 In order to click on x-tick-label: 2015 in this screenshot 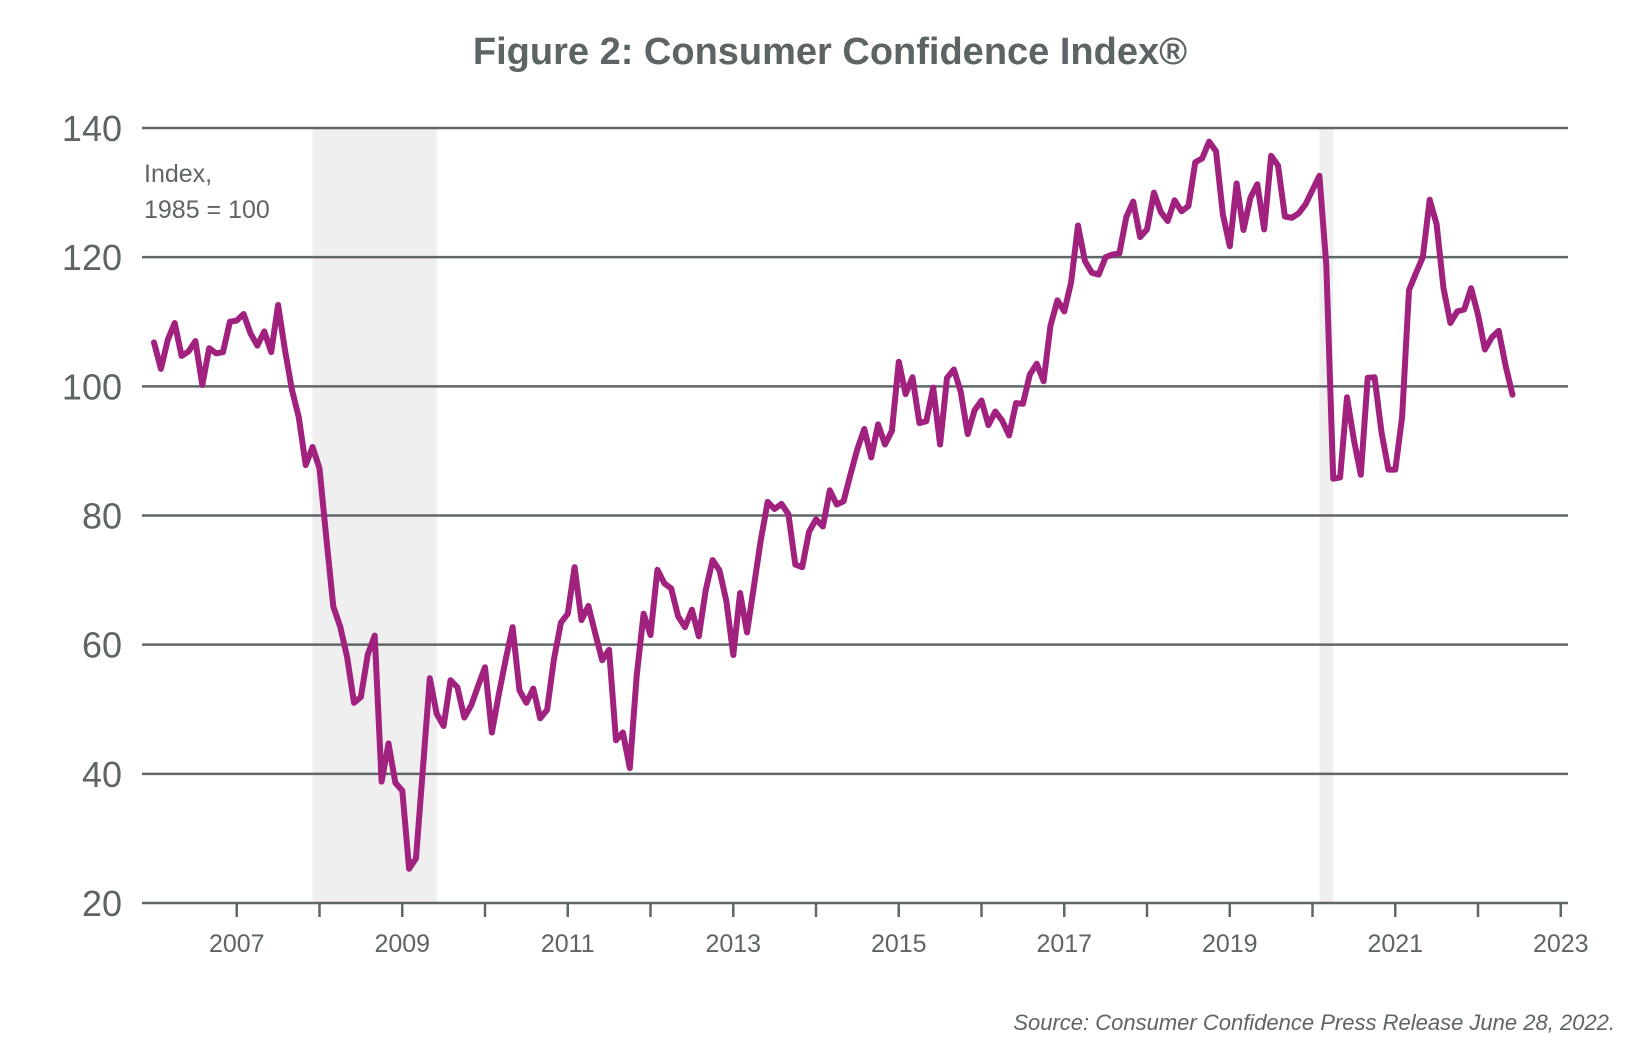, I will do `click(899, 944)`.